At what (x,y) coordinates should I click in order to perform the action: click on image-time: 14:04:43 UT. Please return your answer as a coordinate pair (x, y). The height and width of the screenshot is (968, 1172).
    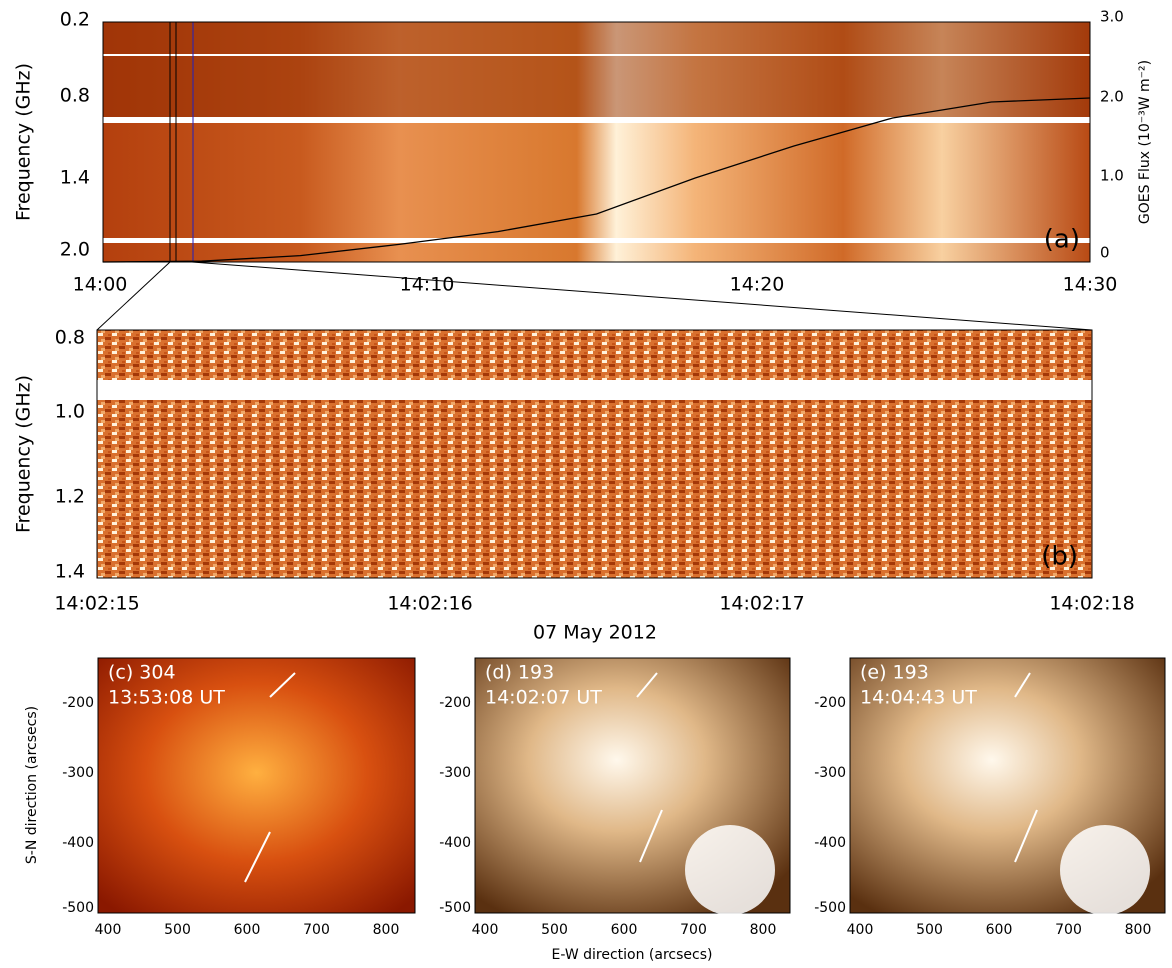
    Looking at the image, I should click on (918, 698).